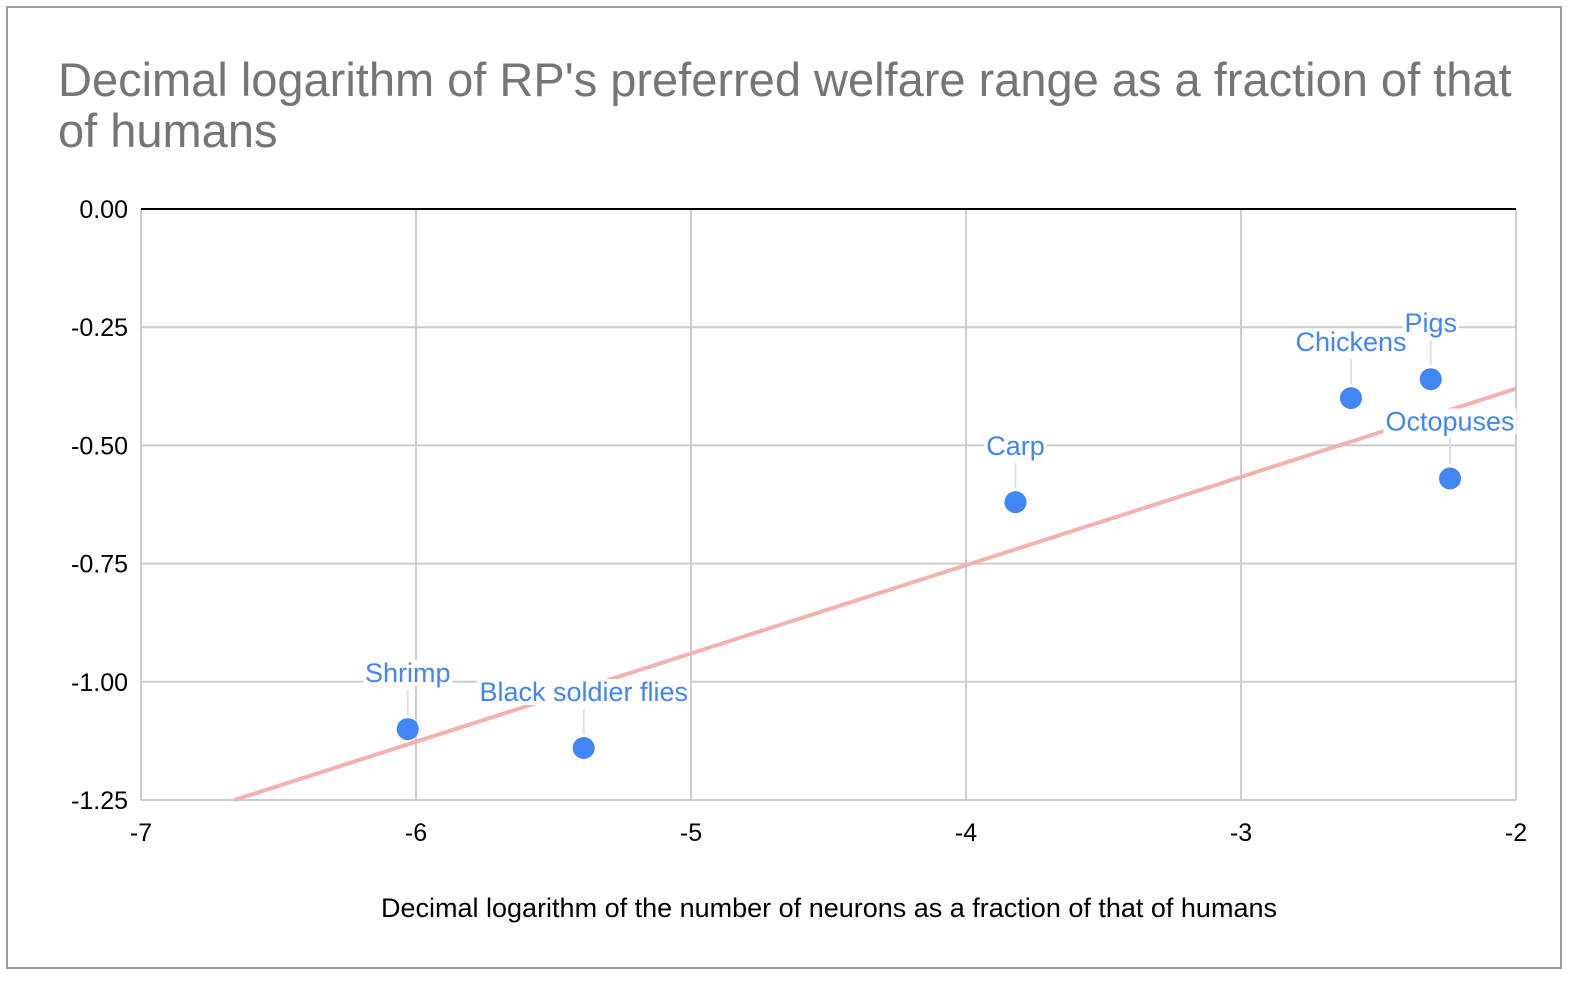  What do you see at coordinates (966, 833) in the screenshot?
I see `x-tick-label: -4` at bounding box center [966, 833].